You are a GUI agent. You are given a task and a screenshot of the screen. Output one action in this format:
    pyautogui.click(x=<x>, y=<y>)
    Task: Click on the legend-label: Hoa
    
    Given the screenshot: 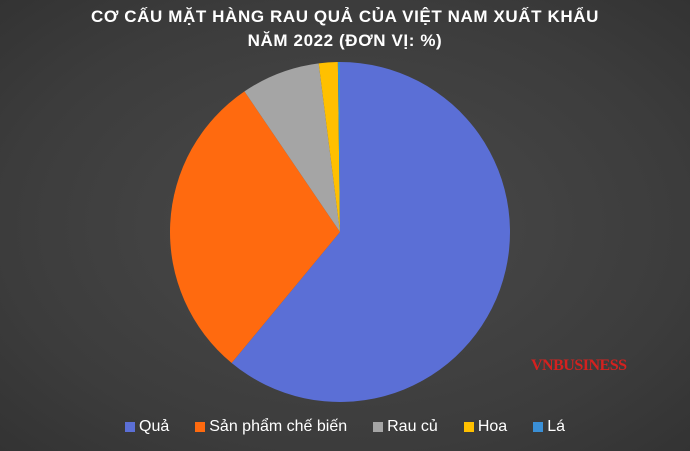 What is the action you would take?
    pyautogui.click(x=492, y=426)
    